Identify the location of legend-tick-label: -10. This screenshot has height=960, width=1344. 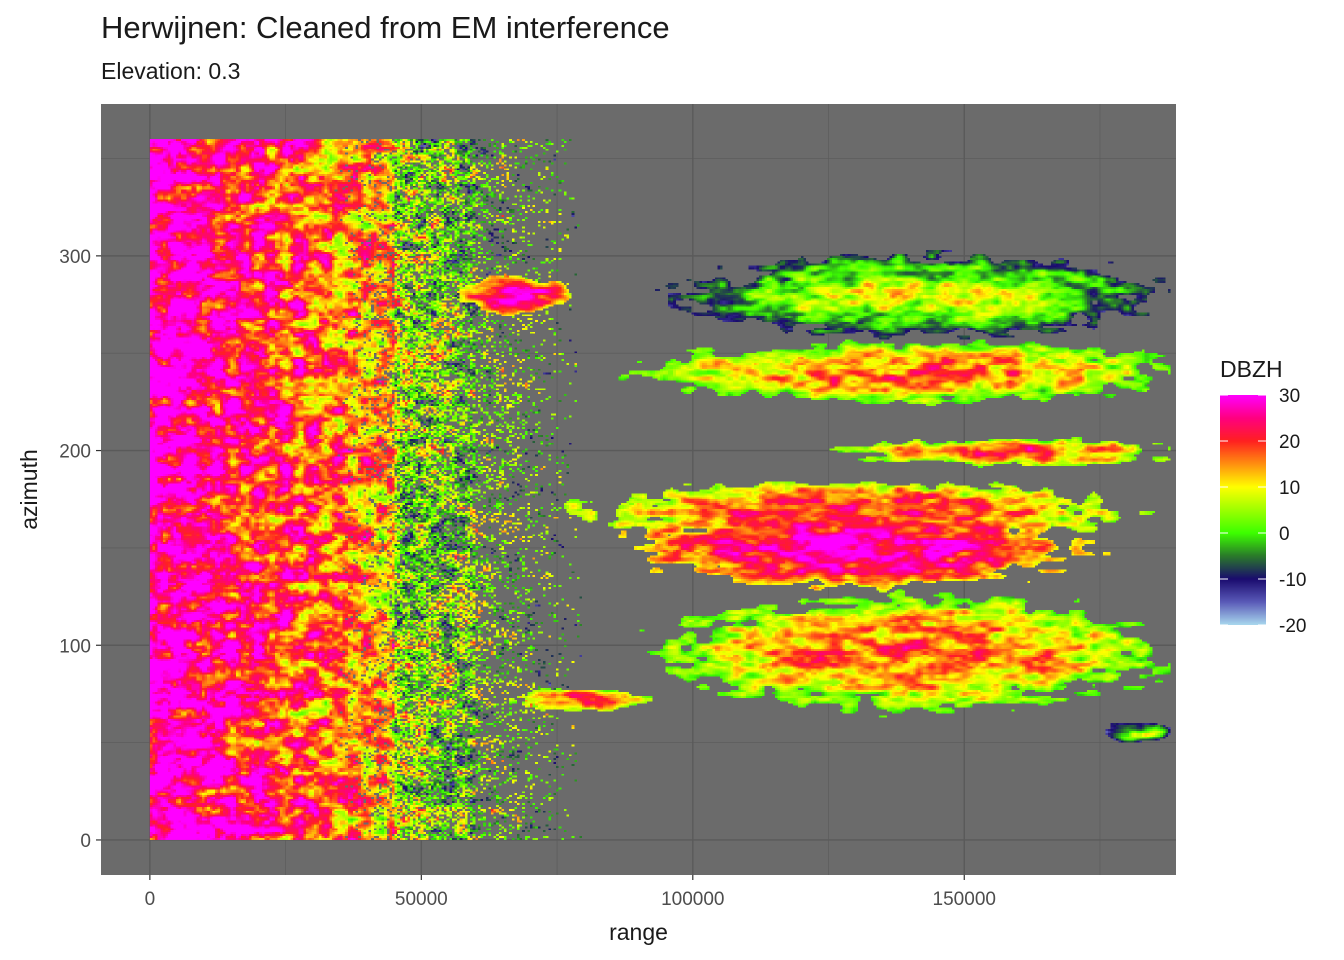
(1292, 580).